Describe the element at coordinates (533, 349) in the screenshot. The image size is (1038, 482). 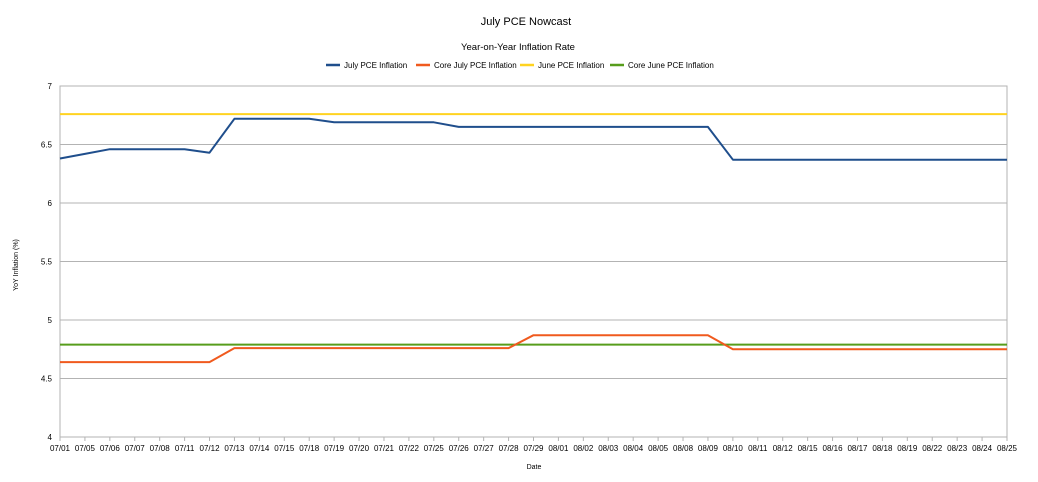
I see `series-line-core-july-pce-inflation` at that location.